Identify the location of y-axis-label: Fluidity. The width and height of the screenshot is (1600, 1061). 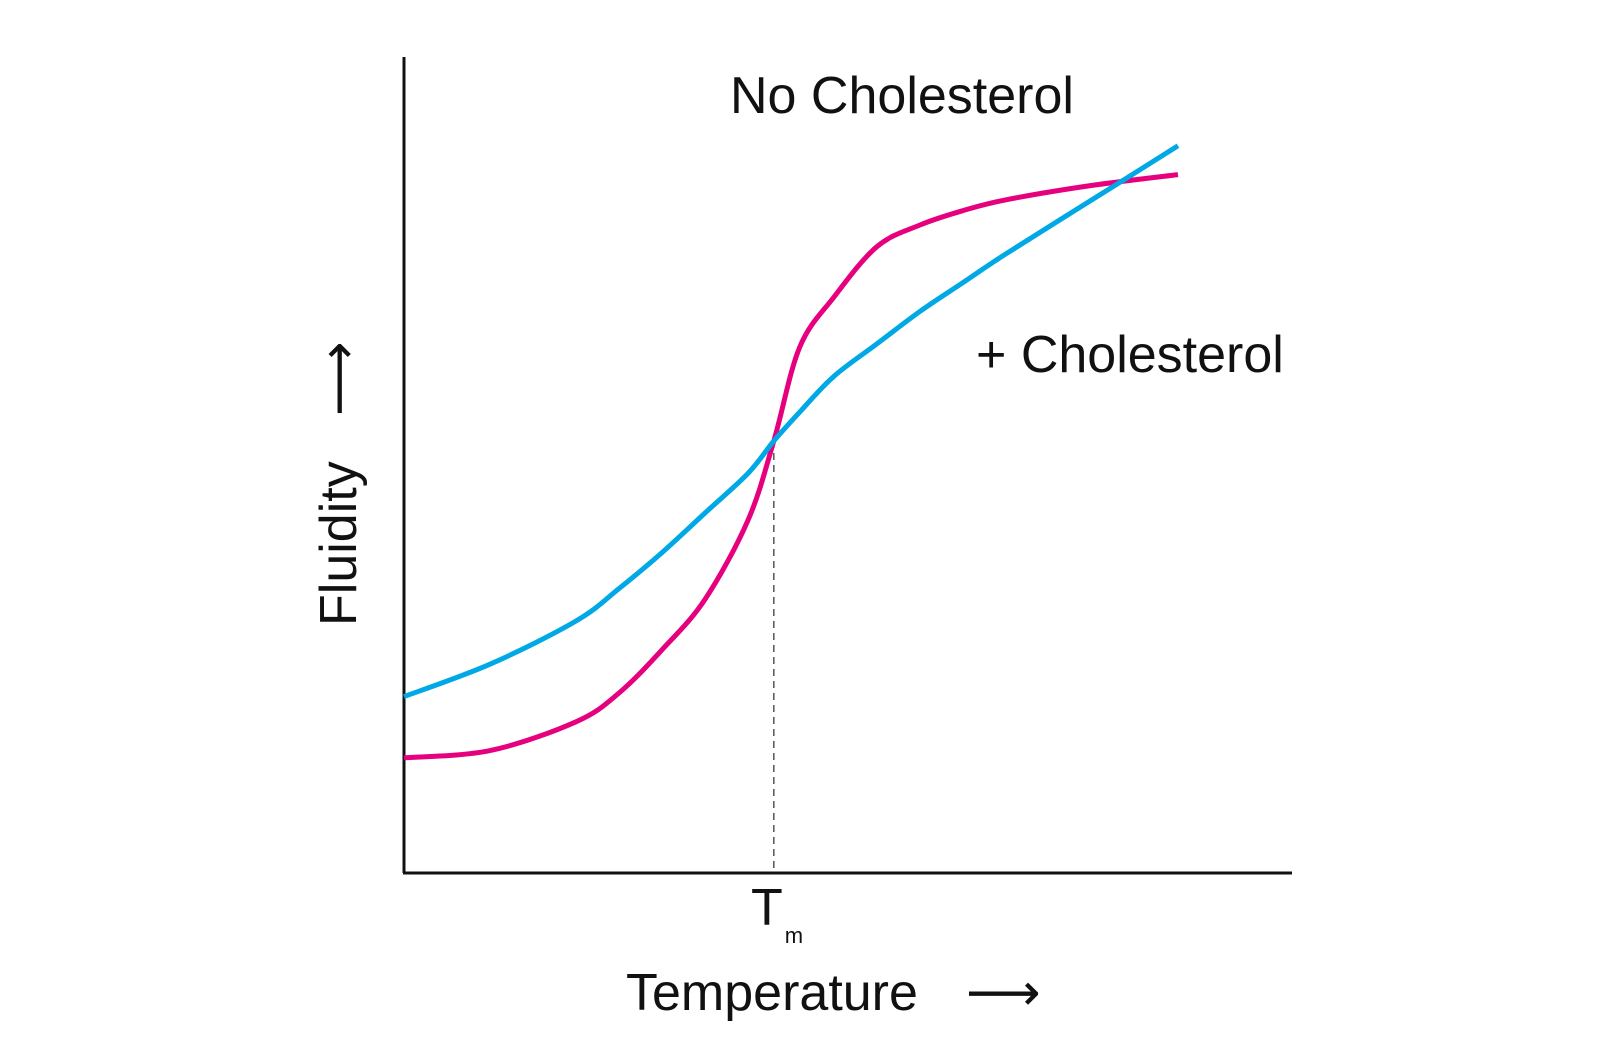
(339, 543).